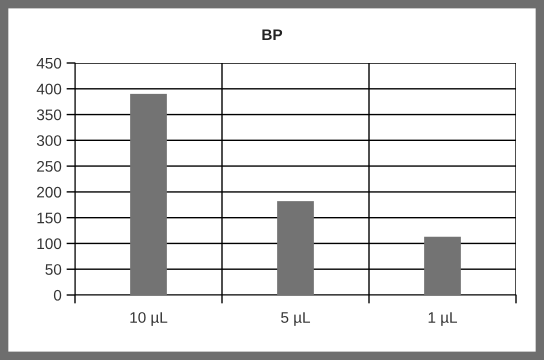 The height and width of the screenshot is (360, 544). What do you see at coordinates (49, 140) in the screenshot?
I see `y-tick-label: 300` at bounding box center [49, 140].